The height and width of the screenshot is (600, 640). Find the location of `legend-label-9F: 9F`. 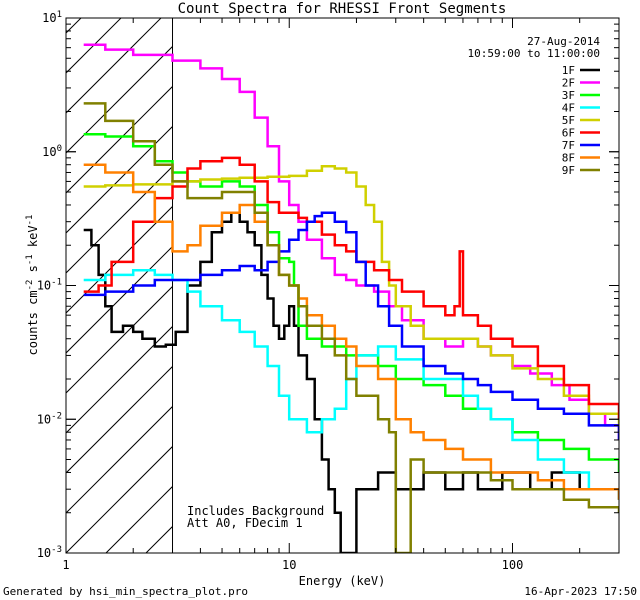

legend-label-9F: 9F is located at coordinates (568, 170).